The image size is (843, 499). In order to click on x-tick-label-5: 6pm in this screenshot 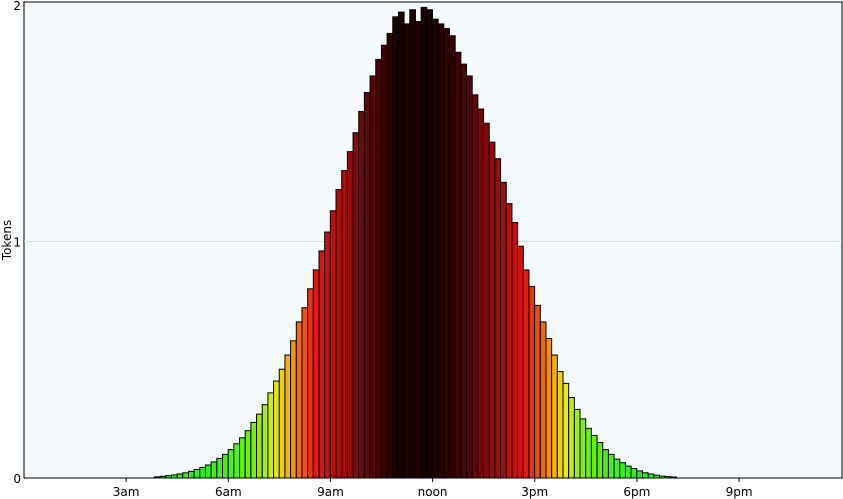, I will do `click(636, 492)`.